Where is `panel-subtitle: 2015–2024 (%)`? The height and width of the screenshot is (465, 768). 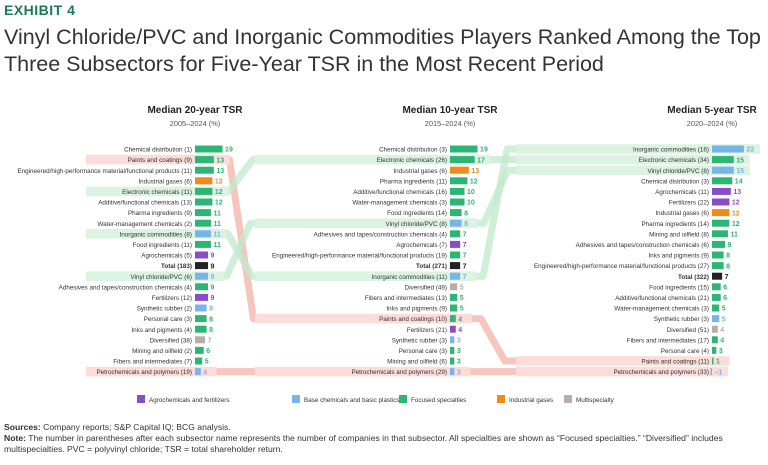 panel-subtitle: 2015–2024 (%) is located at coordinates (450, 123).